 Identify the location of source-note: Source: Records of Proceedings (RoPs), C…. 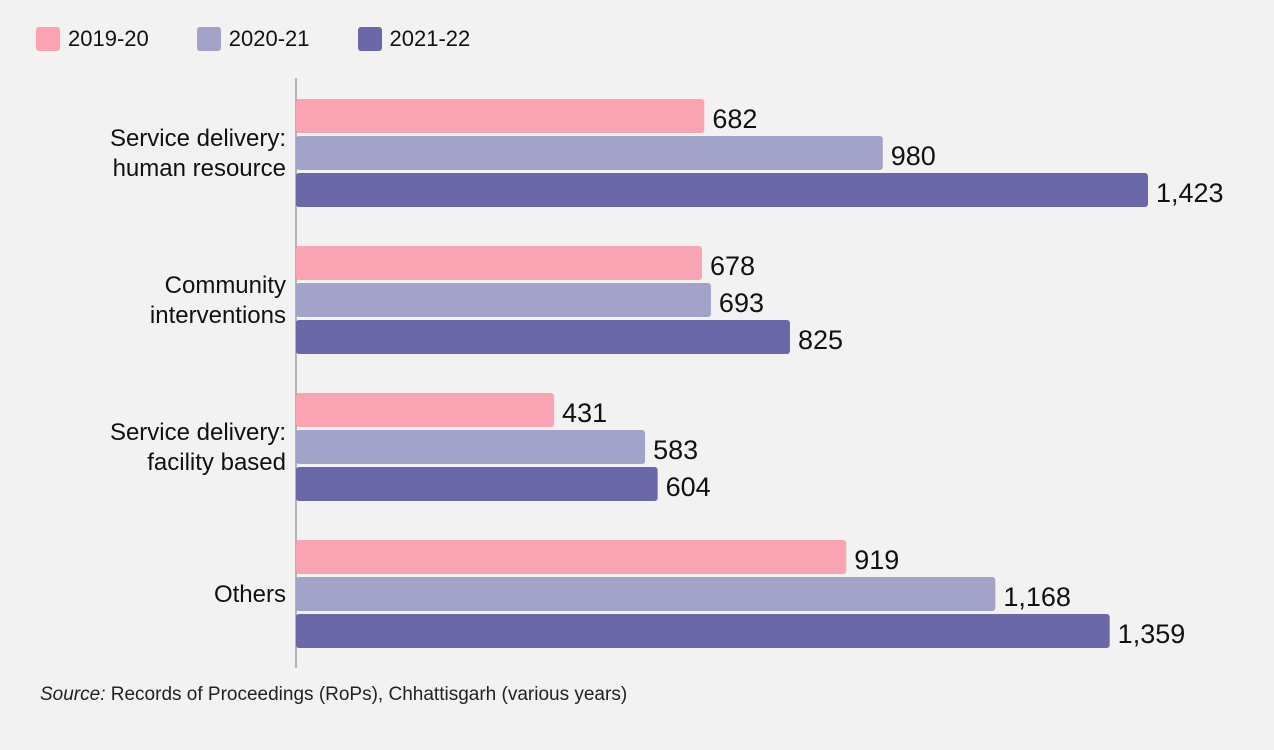
(333, 695).